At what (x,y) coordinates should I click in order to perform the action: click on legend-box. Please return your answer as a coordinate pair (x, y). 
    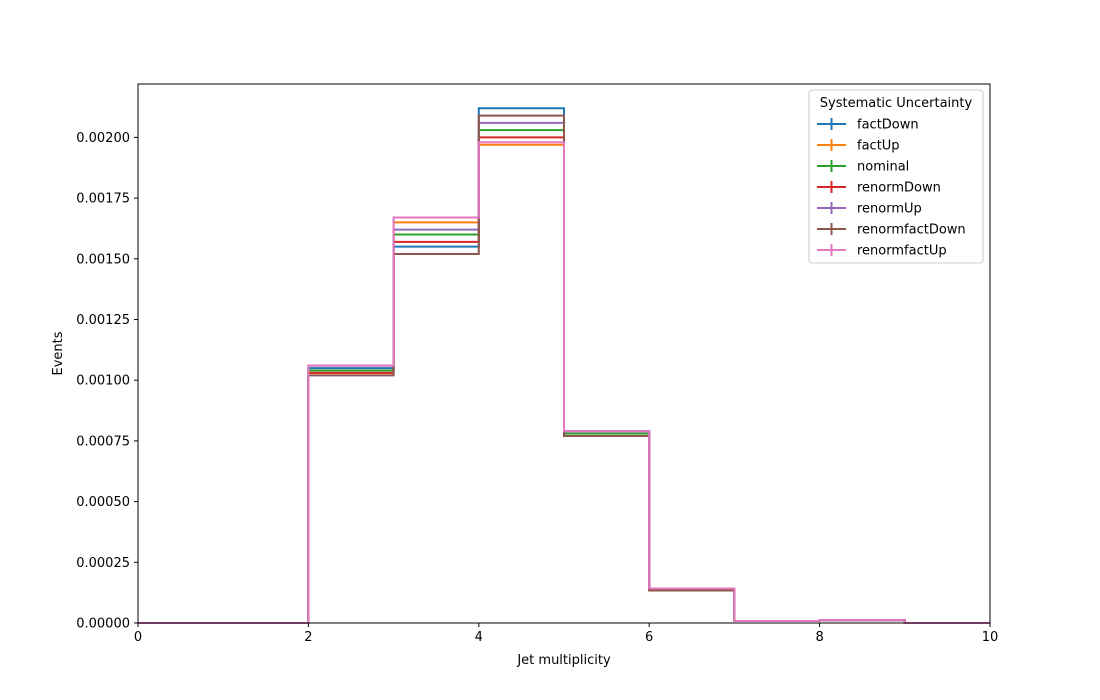
    Looking at the image, I should click on (896, 176).